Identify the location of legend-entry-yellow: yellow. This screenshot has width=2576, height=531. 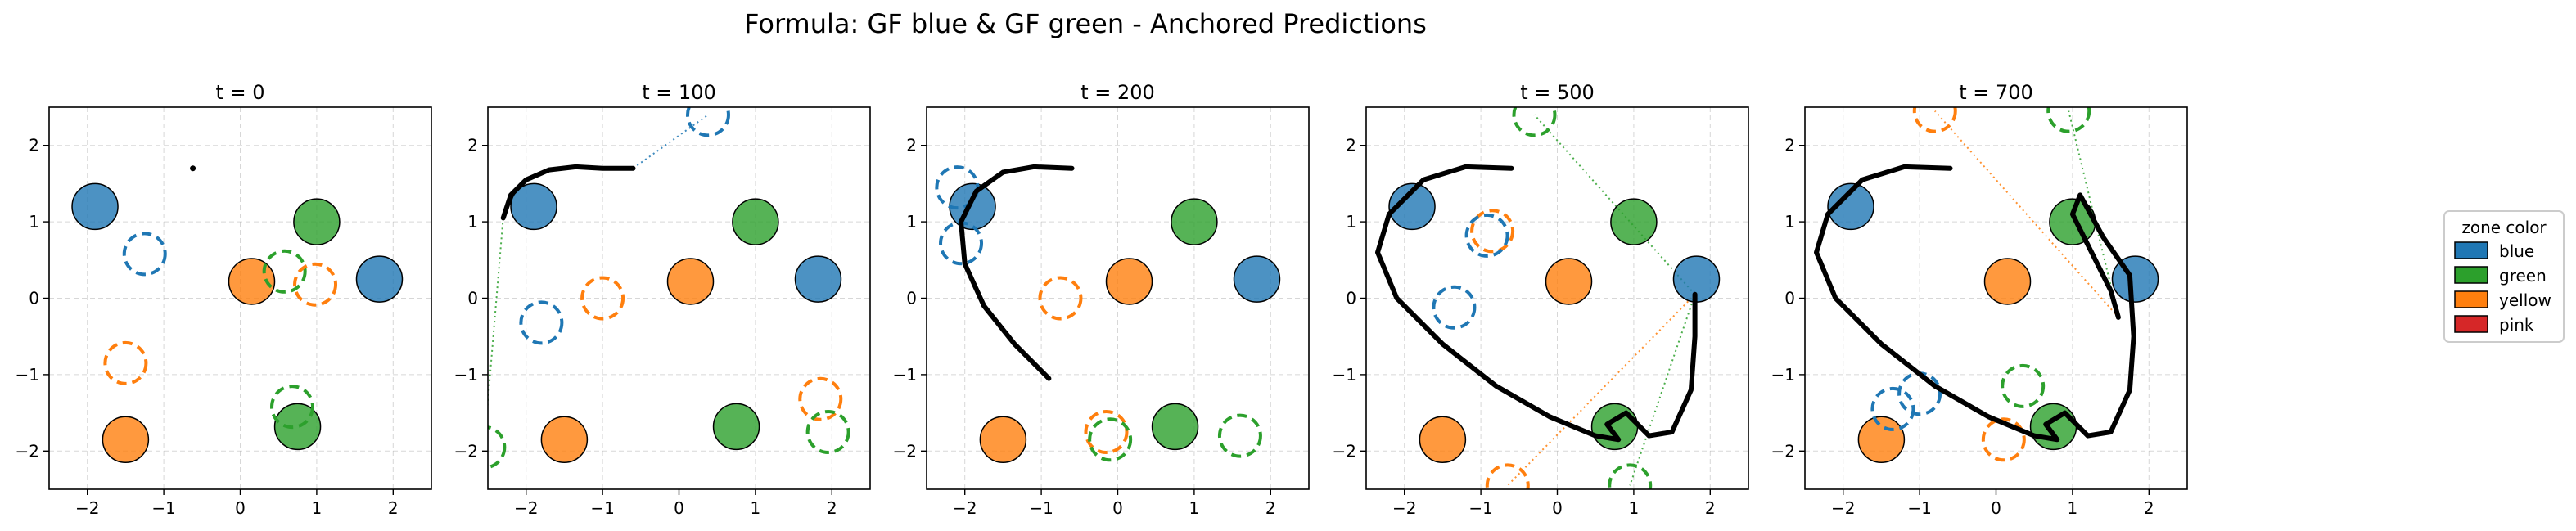
(2502, 300).